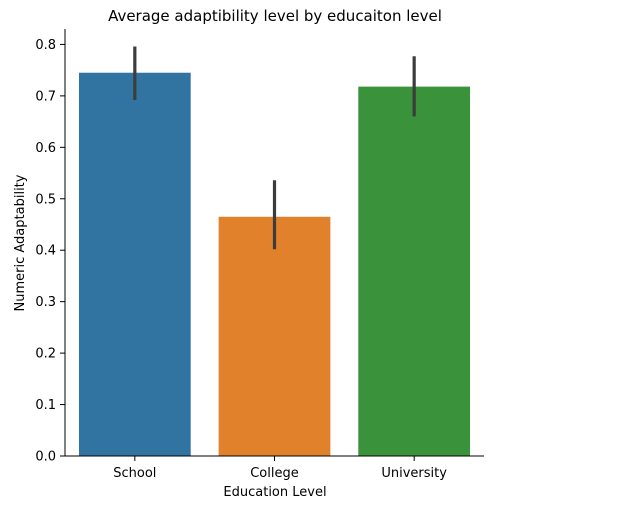  I want to click on y-tick-label: 0.6, so click(45, 148).